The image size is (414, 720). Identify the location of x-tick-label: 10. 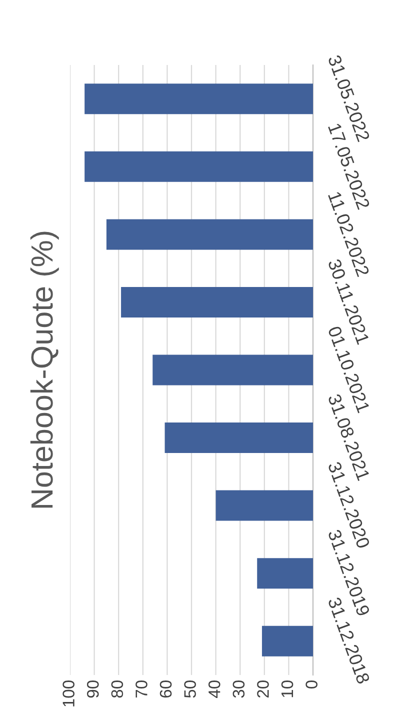
(287, 689).